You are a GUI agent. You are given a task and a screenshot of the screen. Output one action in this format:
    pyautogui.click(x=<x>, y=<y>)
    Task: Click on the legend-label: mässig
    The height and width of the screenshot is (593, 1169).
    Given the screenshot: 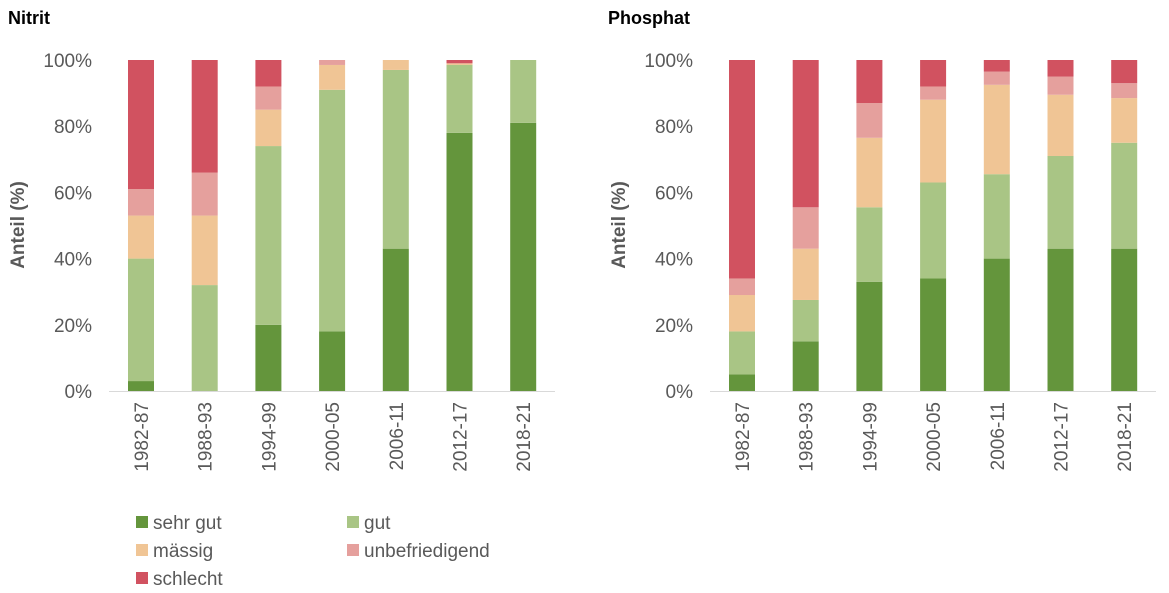 What is the action you would take?
    pyautogui.click(x=183, y=551)
    